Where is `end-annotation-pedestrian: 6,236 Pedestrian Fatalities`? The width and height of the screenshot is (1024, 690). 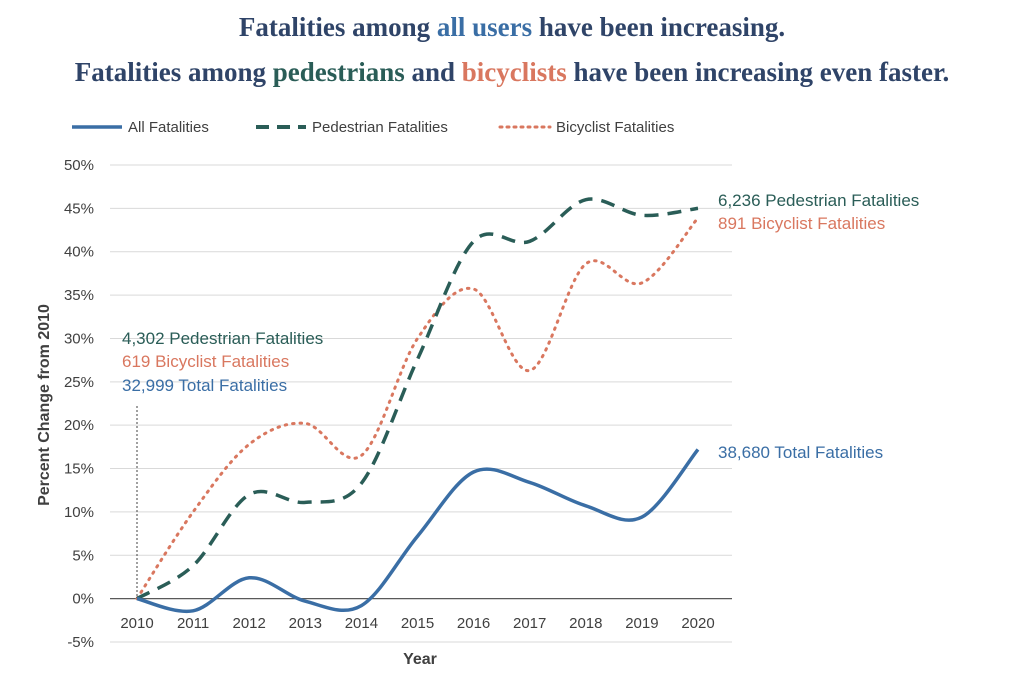 end-annotation-pedestrian: 6,236 Pedestrian Fatalities is located at coordinates (818, 200).